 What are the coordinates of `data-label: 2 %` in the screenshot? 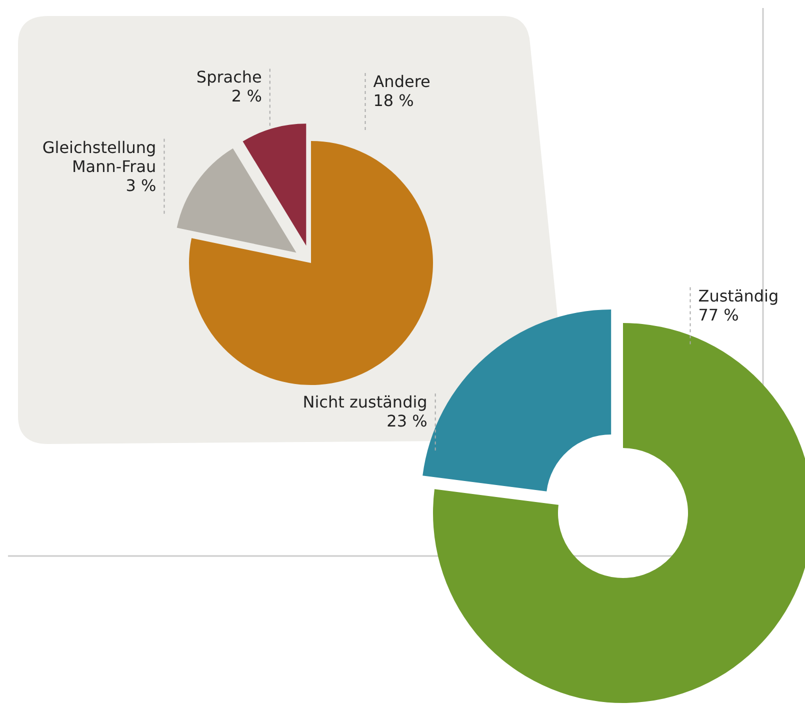 It's located at (246, 96).